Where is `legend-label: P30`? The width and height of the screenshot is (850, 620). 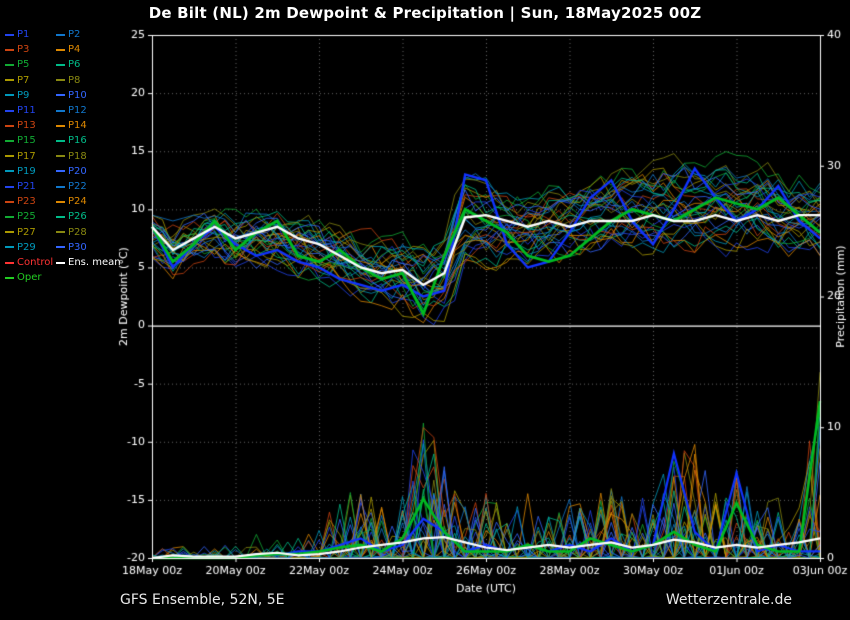
legend-label: P30 is located at coordinates (77, 247).